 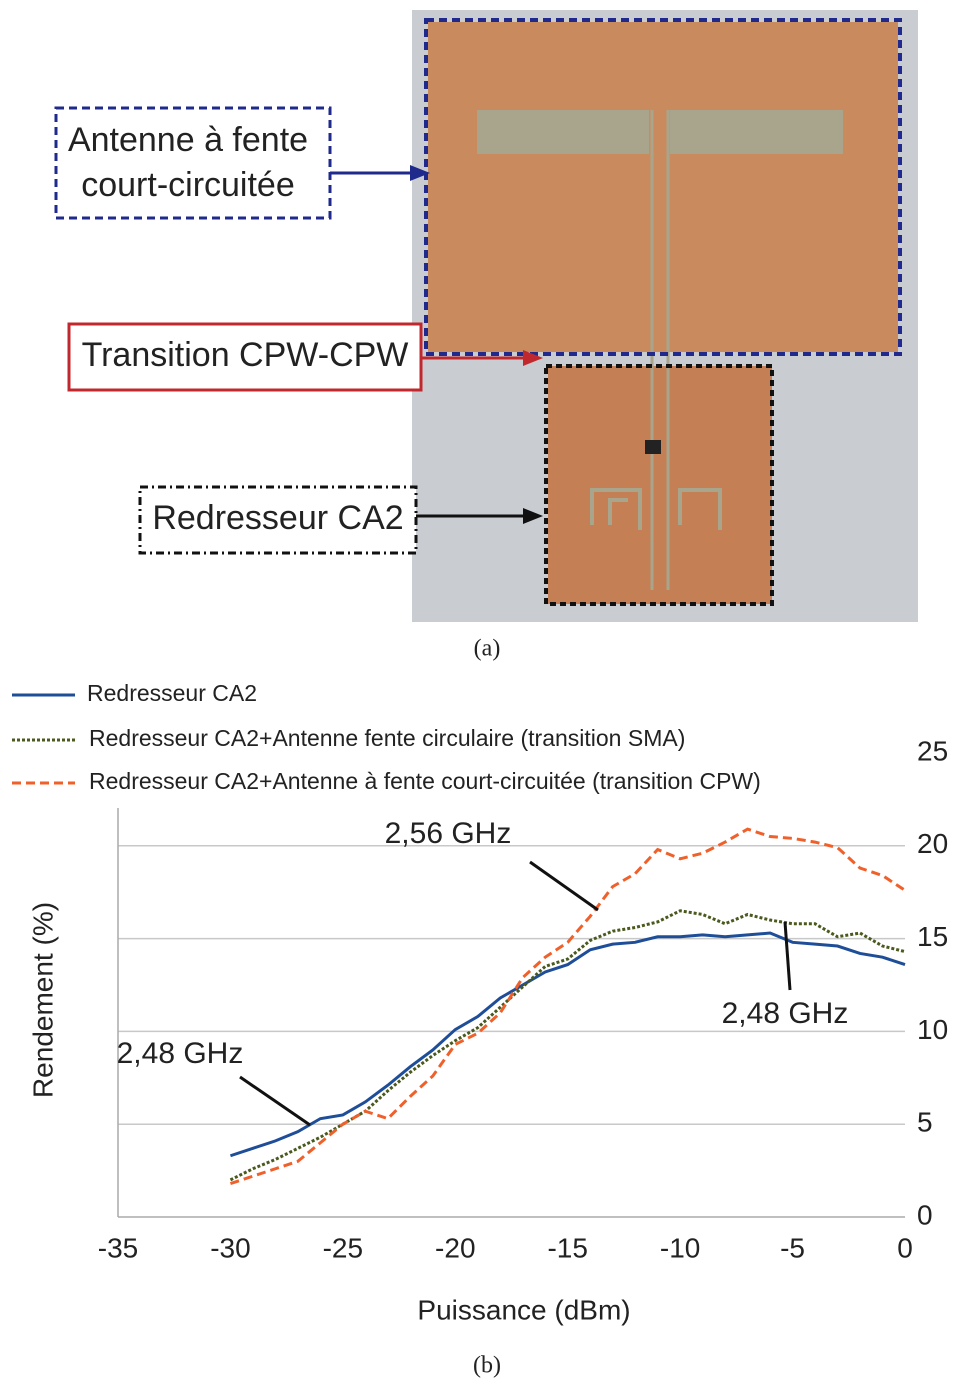 What do you see at coordinates (523, 1309) in the screenshot?
I see `x-axis-title: Puissance (dBm)` at bounding box center [523, 1309].